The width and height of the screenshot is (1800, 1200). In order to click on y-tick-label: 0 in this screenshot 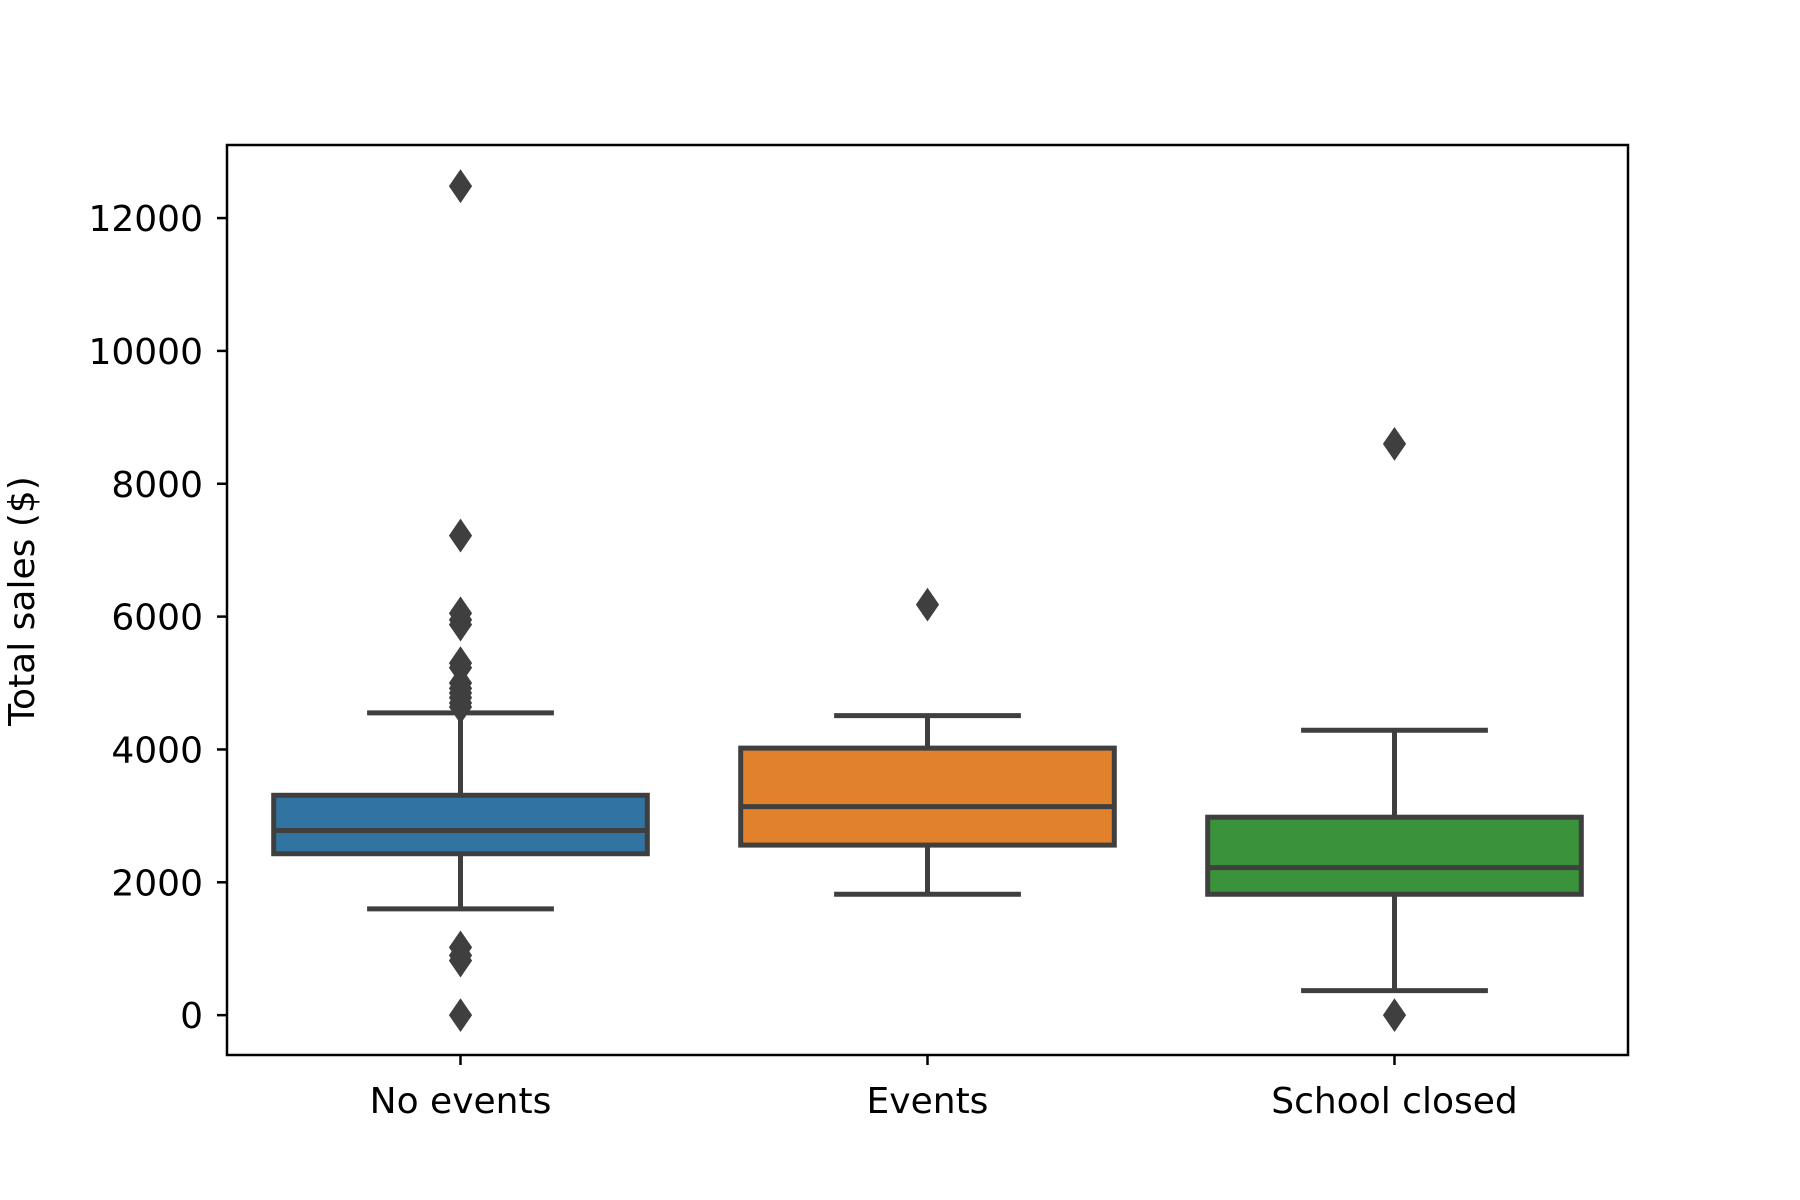, I will do `click(191, 1016)`.